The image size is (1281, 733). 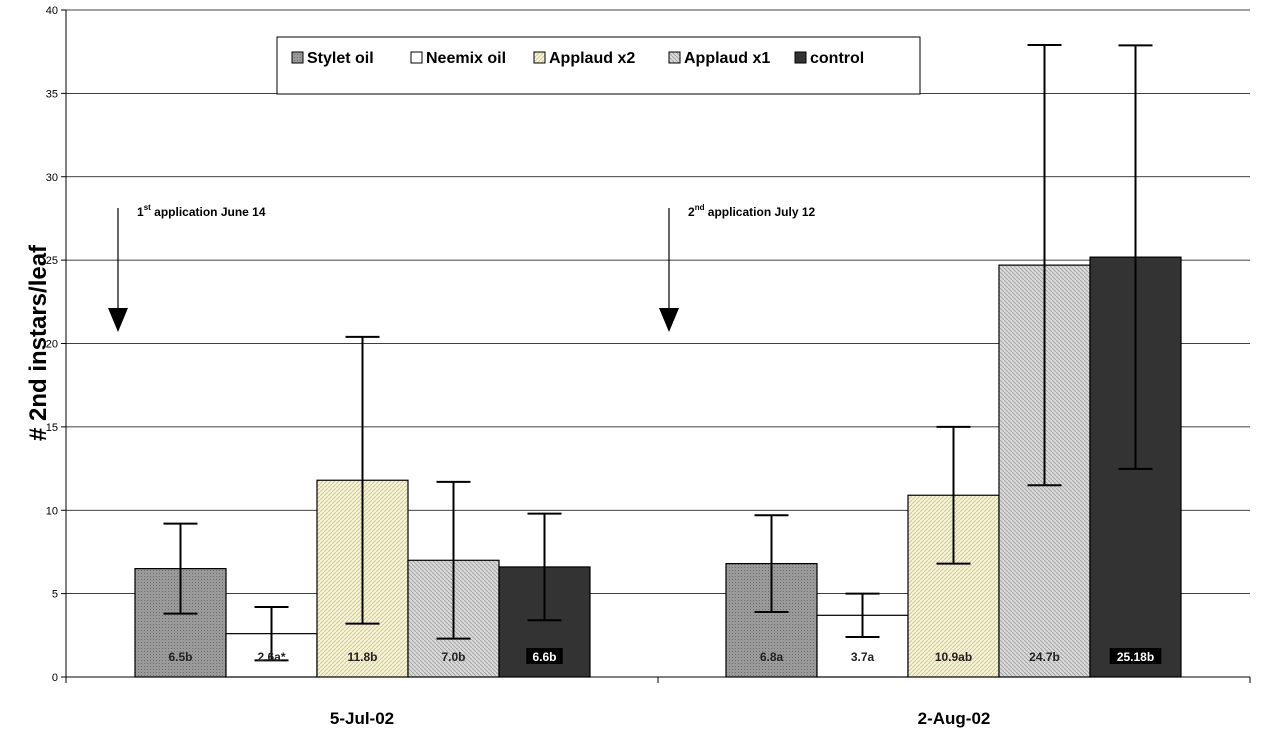 I want to click on x-category-labels: 5-Jul-02 2-Aug-02, so click(x=660, y=718).